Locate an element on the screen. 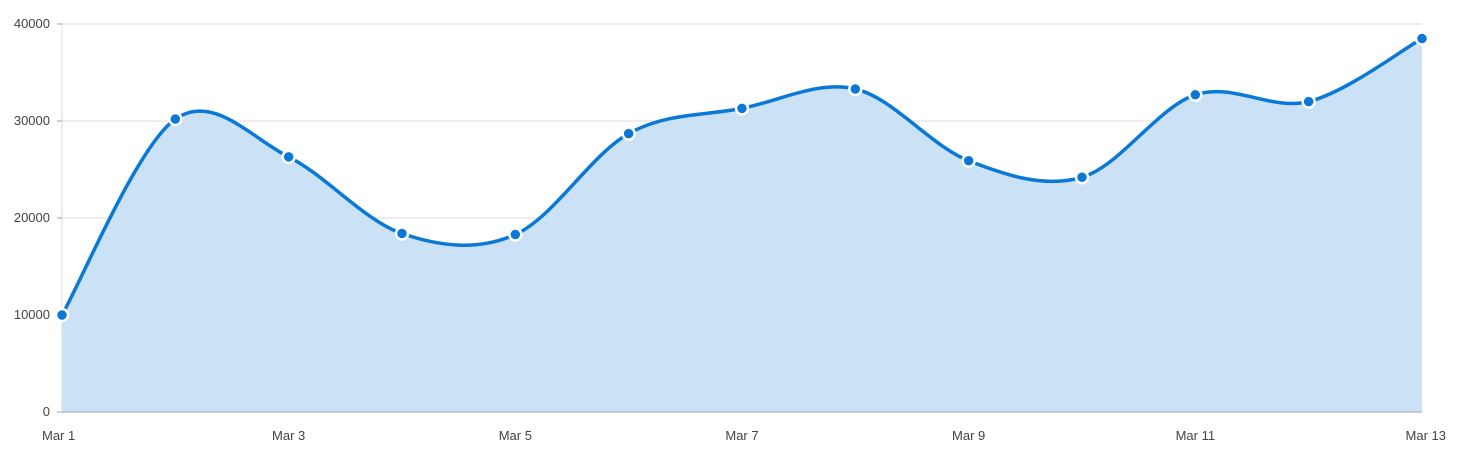 This screenshot has width=1457, height=467. y-tick-label: 0 is located at coordinates (46, 411).